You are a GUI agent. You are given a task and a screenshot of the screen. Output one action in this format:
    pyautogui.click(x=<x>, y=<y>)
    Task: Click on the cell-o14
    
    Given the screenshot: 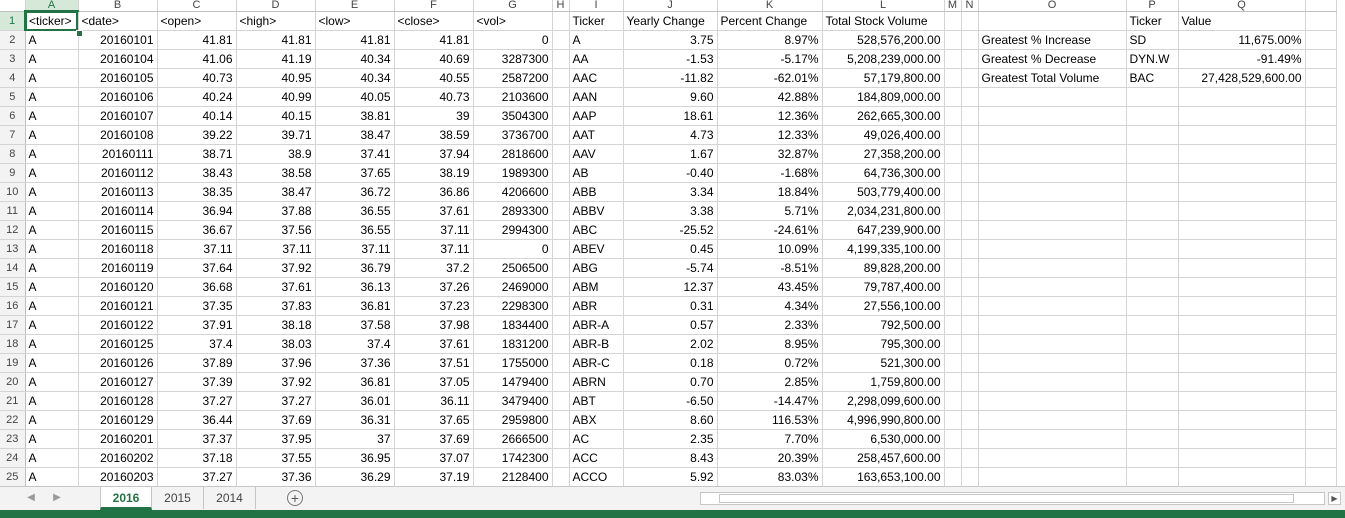 What is the action you would take?
    pyautogui.click(x=1052, y=268)
    